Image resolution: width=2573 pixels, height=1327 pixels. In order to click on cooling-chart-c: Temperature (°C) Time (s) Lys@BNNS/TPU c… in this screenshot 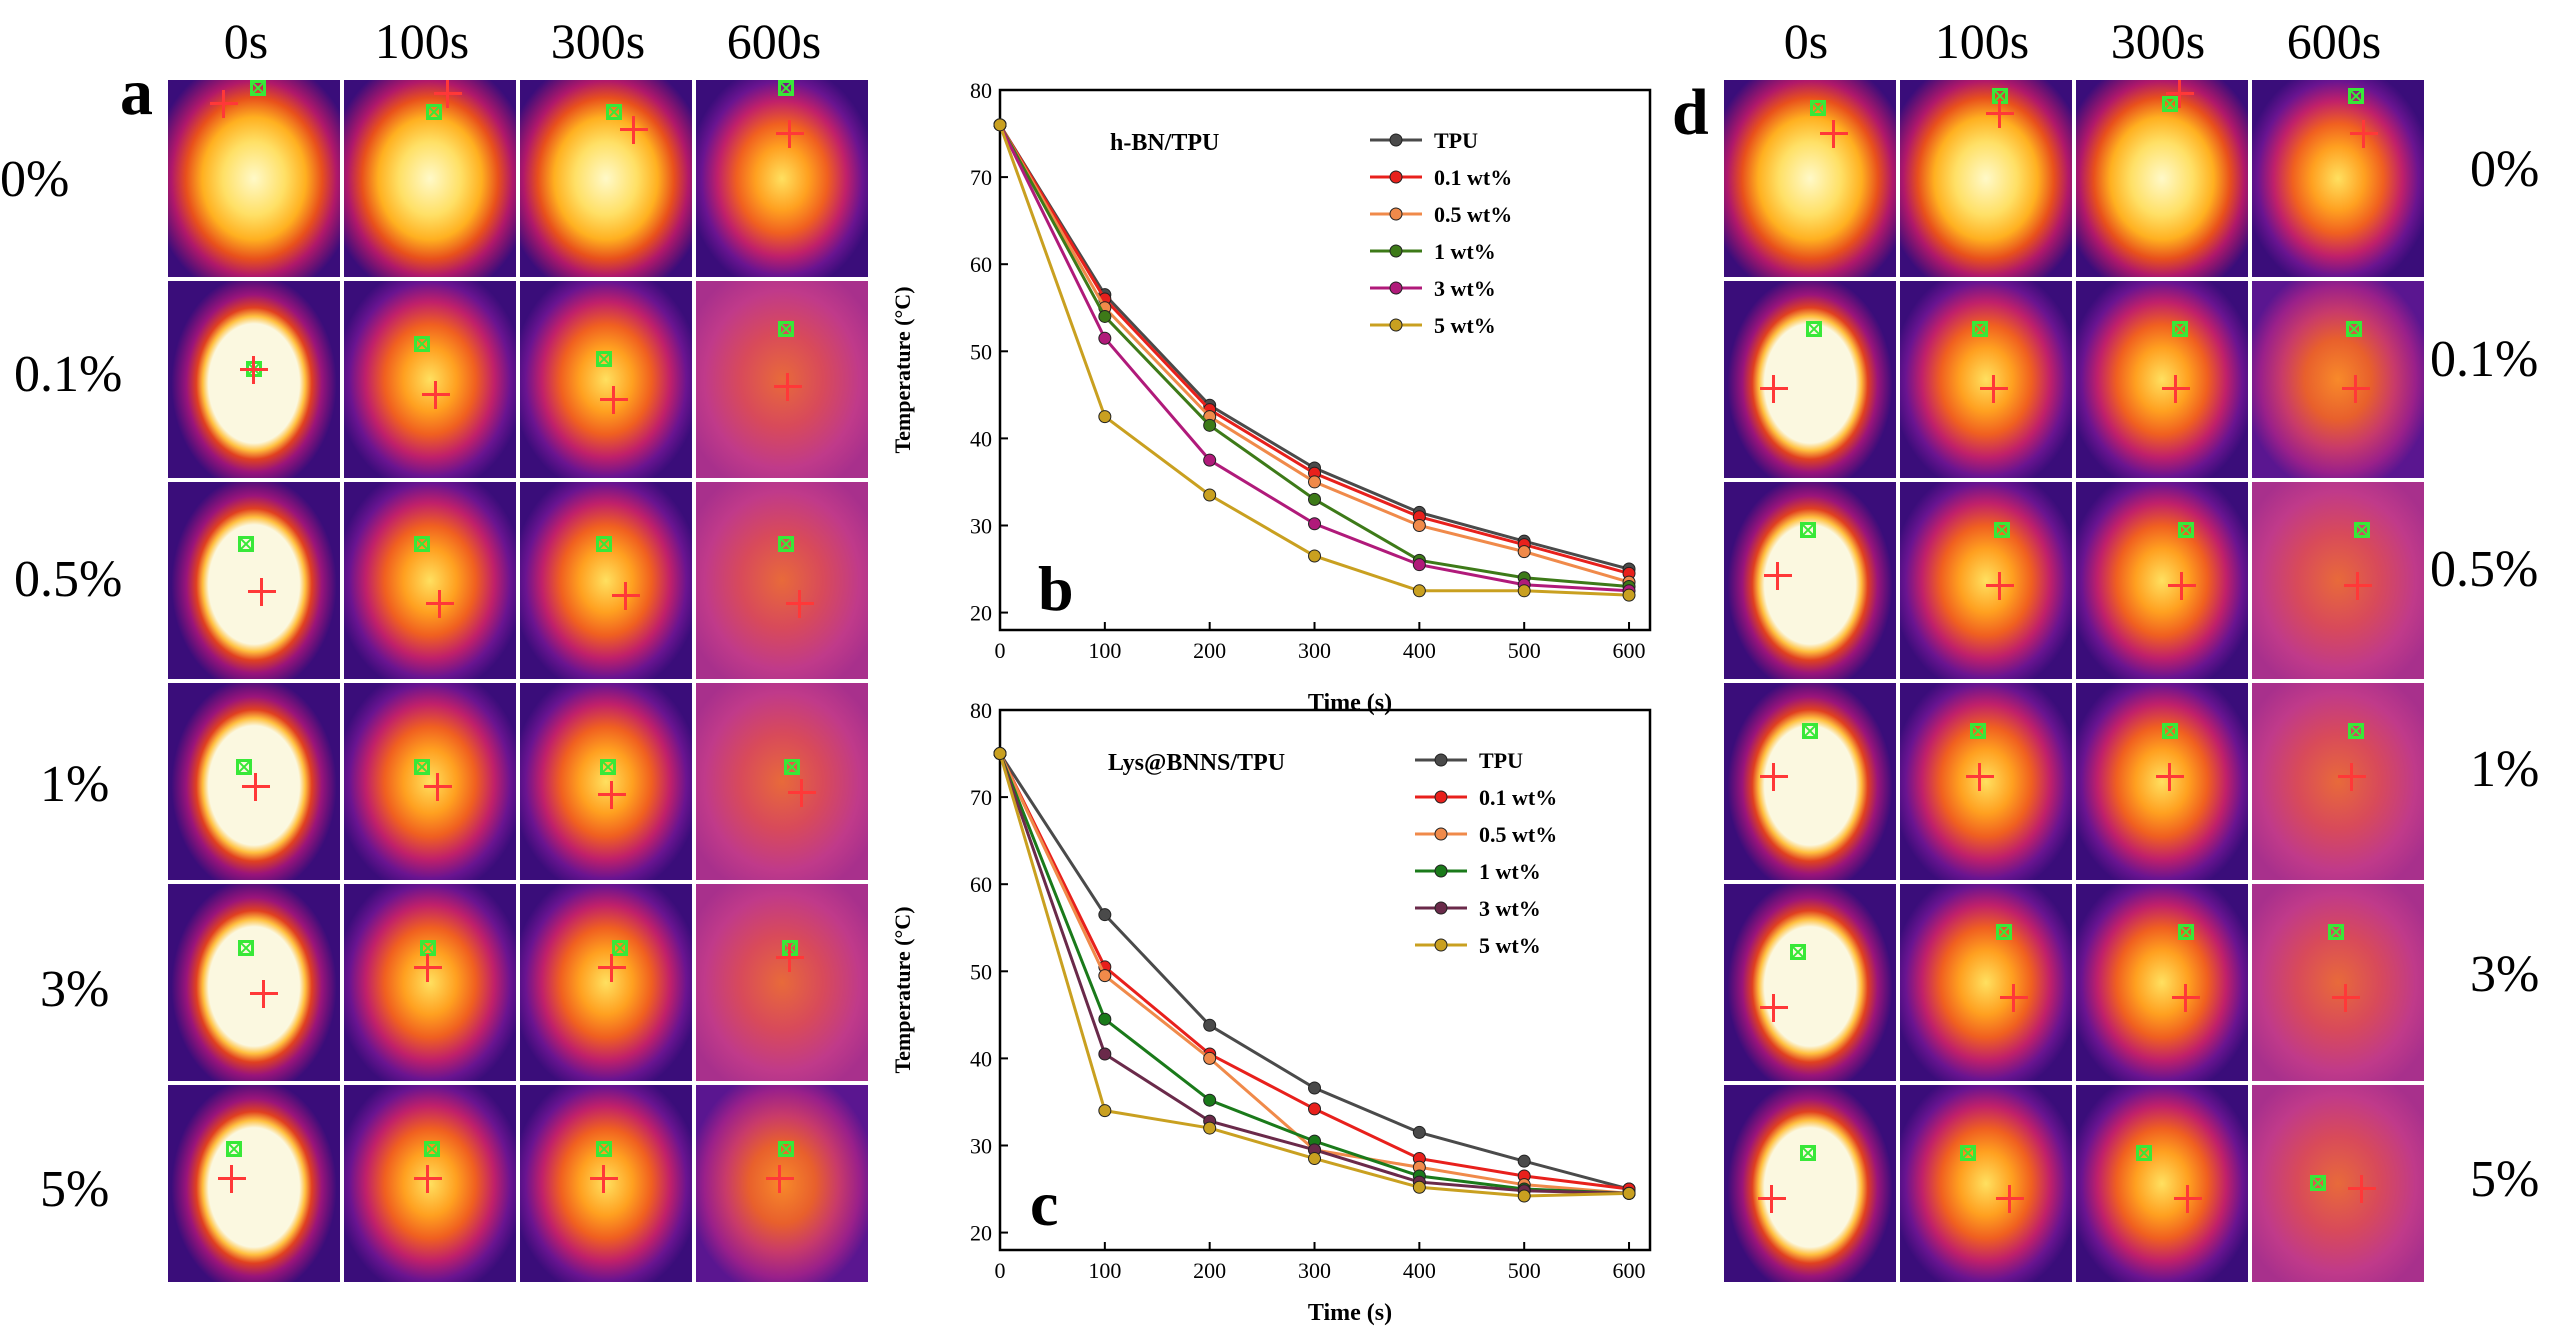, I will do `click(1271, 1012)`.